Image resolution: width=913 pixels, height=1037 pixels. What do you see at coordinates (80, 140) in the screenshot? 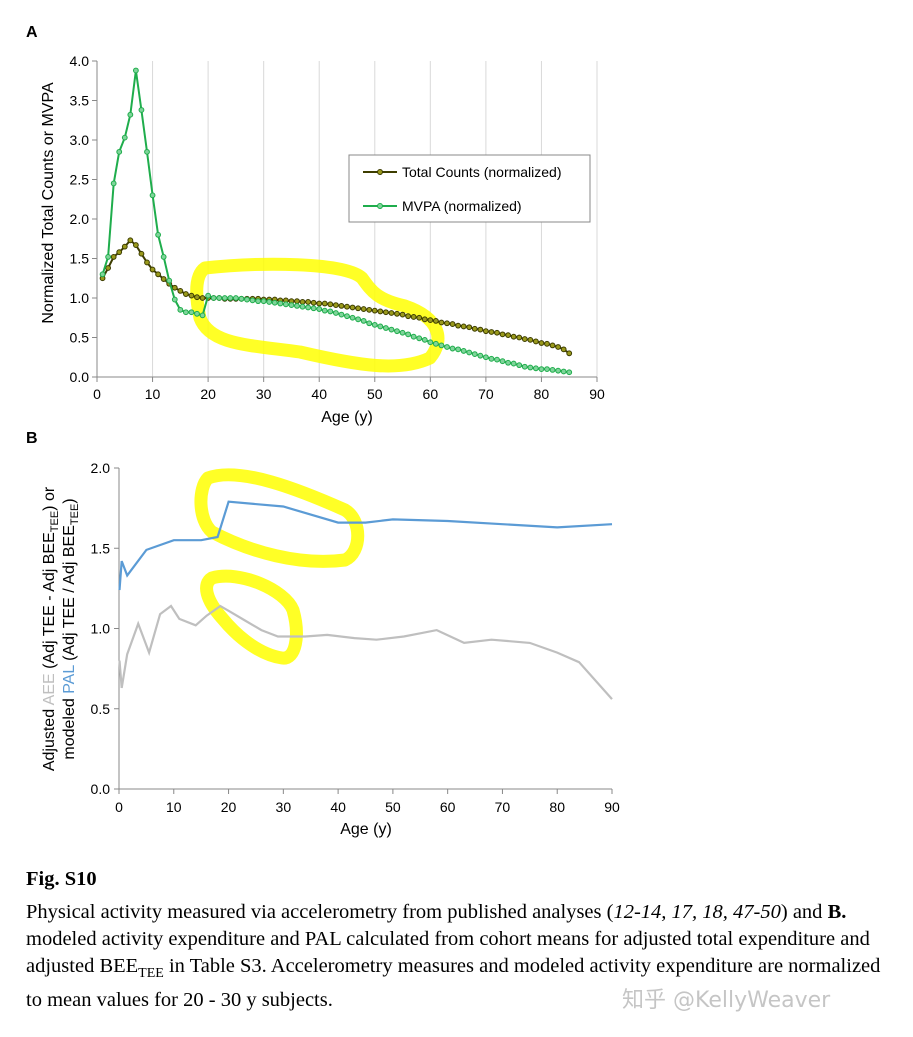
I see `panel-a-y-tick-label: 3.0` at bounding box center [80, 140].